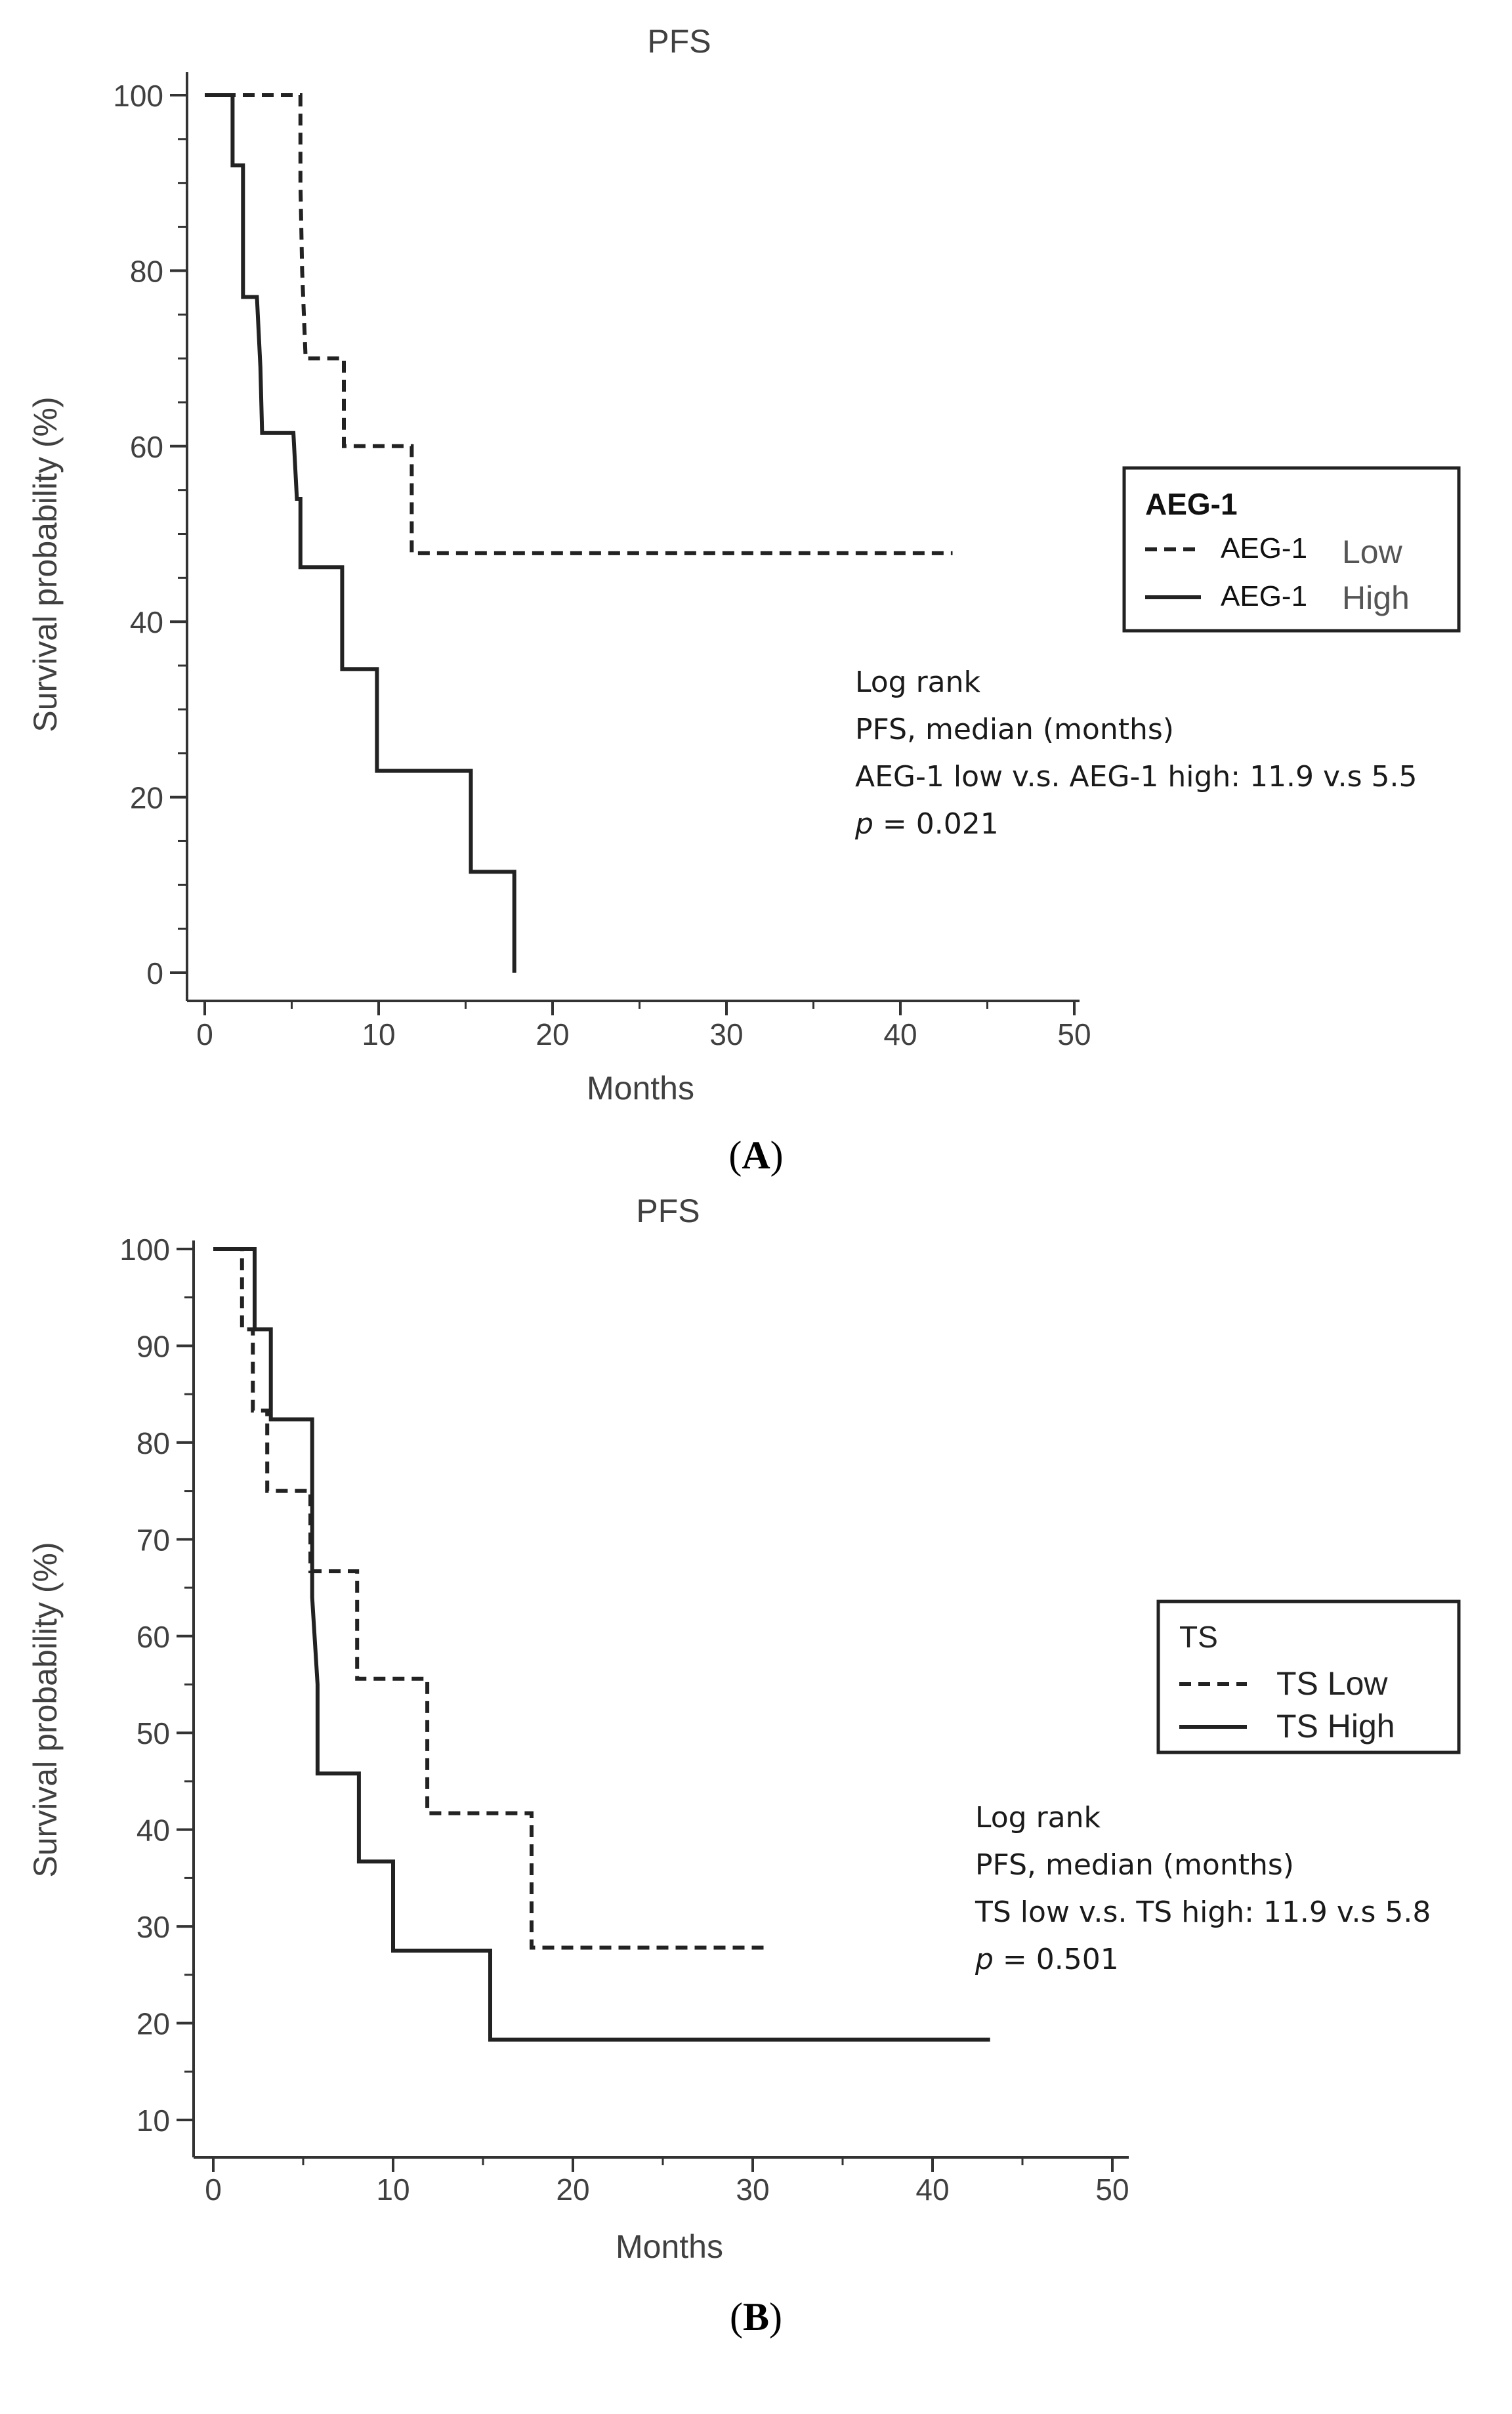  I want to click on panel-b-p-label: p, so click(984, 1959).